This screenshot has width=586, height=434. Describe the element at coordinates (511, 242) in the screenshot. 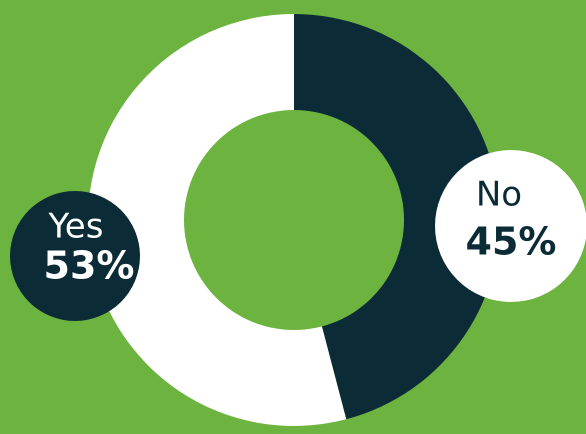

I see `no-value-label: 45%` at that location.